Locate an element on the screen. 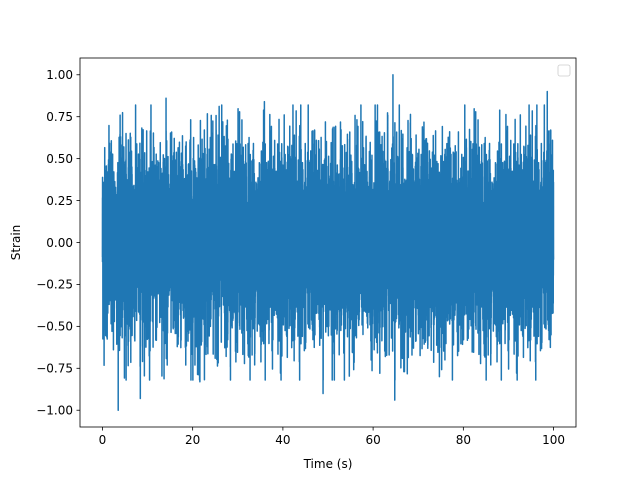  y-tick-label: 0.75 is located at coordinates (59, 117).